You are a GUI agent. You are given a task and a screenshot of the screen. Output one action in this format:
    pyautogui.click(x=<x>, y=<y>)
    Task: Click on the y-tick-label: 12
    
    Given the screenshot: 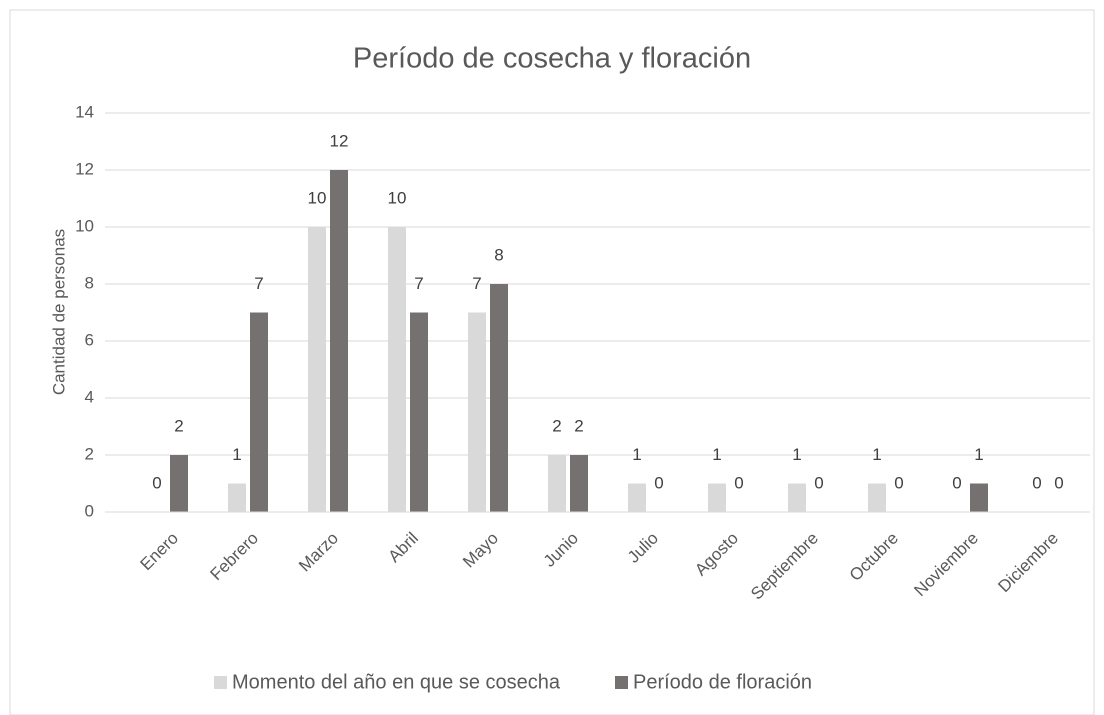 What is the action you would take?
    pyautogui.click(x=84, y=168)
    